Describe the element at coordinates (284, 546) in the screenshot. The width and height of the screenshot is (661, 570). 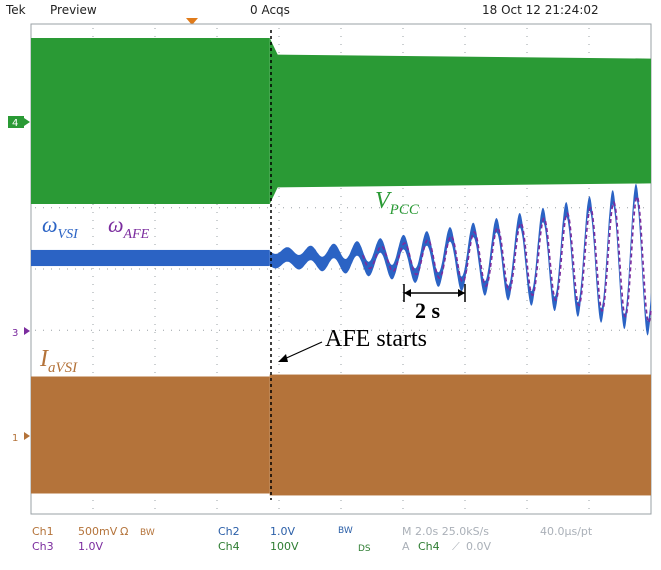
I see `ch4-scale: 100V` at that location.